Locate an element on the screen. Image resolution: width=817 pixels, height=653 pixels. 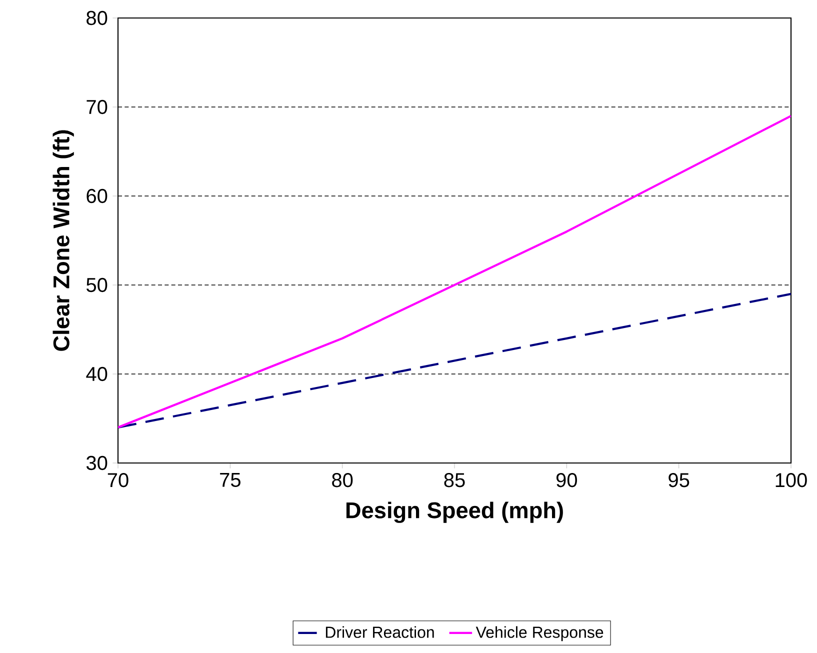
x-tick-label: 95 is located at coordinates (679, 480).